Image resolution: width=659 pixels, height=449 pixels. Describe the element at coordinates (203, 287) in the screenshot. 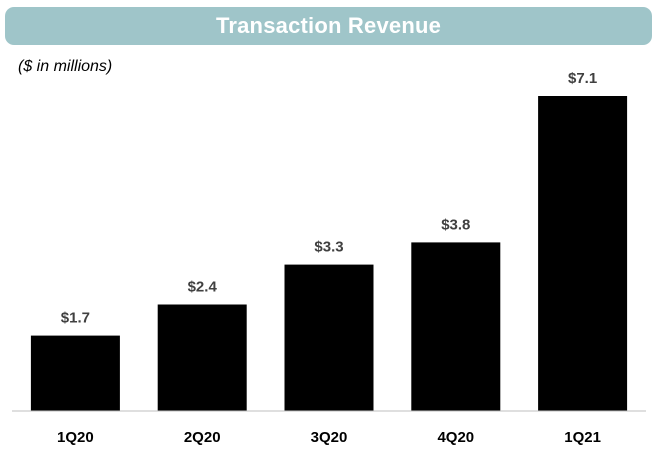

I see `data-label-2Q20: $2.4` at that location.